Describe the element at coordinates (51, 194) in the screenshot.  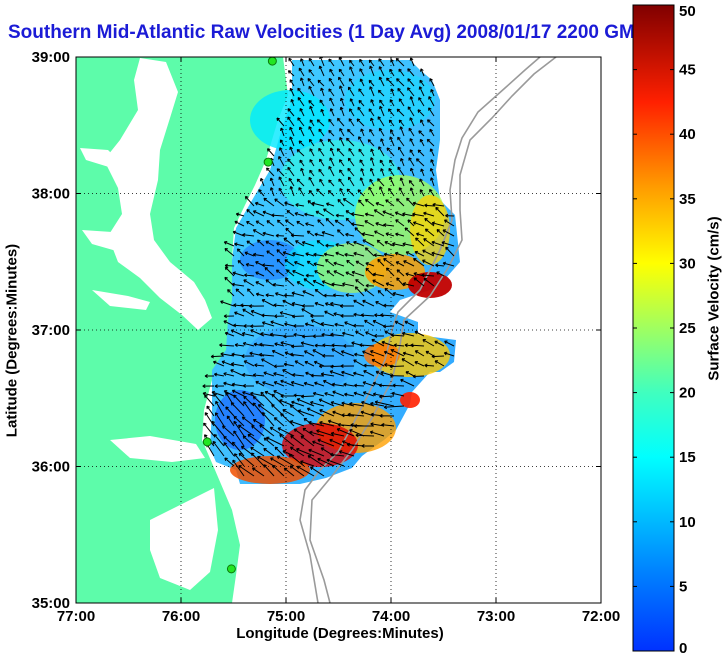
I see `y-tick-label: 38:00` at that location.